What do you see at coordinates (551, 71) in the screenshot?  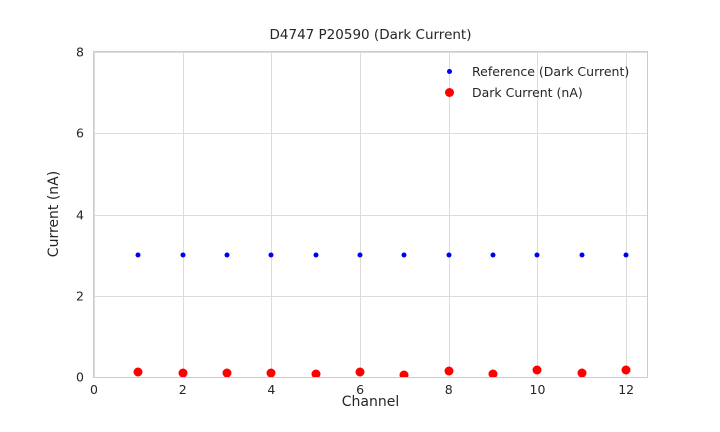 I see `legend-label-reference: Reference (Dark Current)` at bounding box center [551, 71].